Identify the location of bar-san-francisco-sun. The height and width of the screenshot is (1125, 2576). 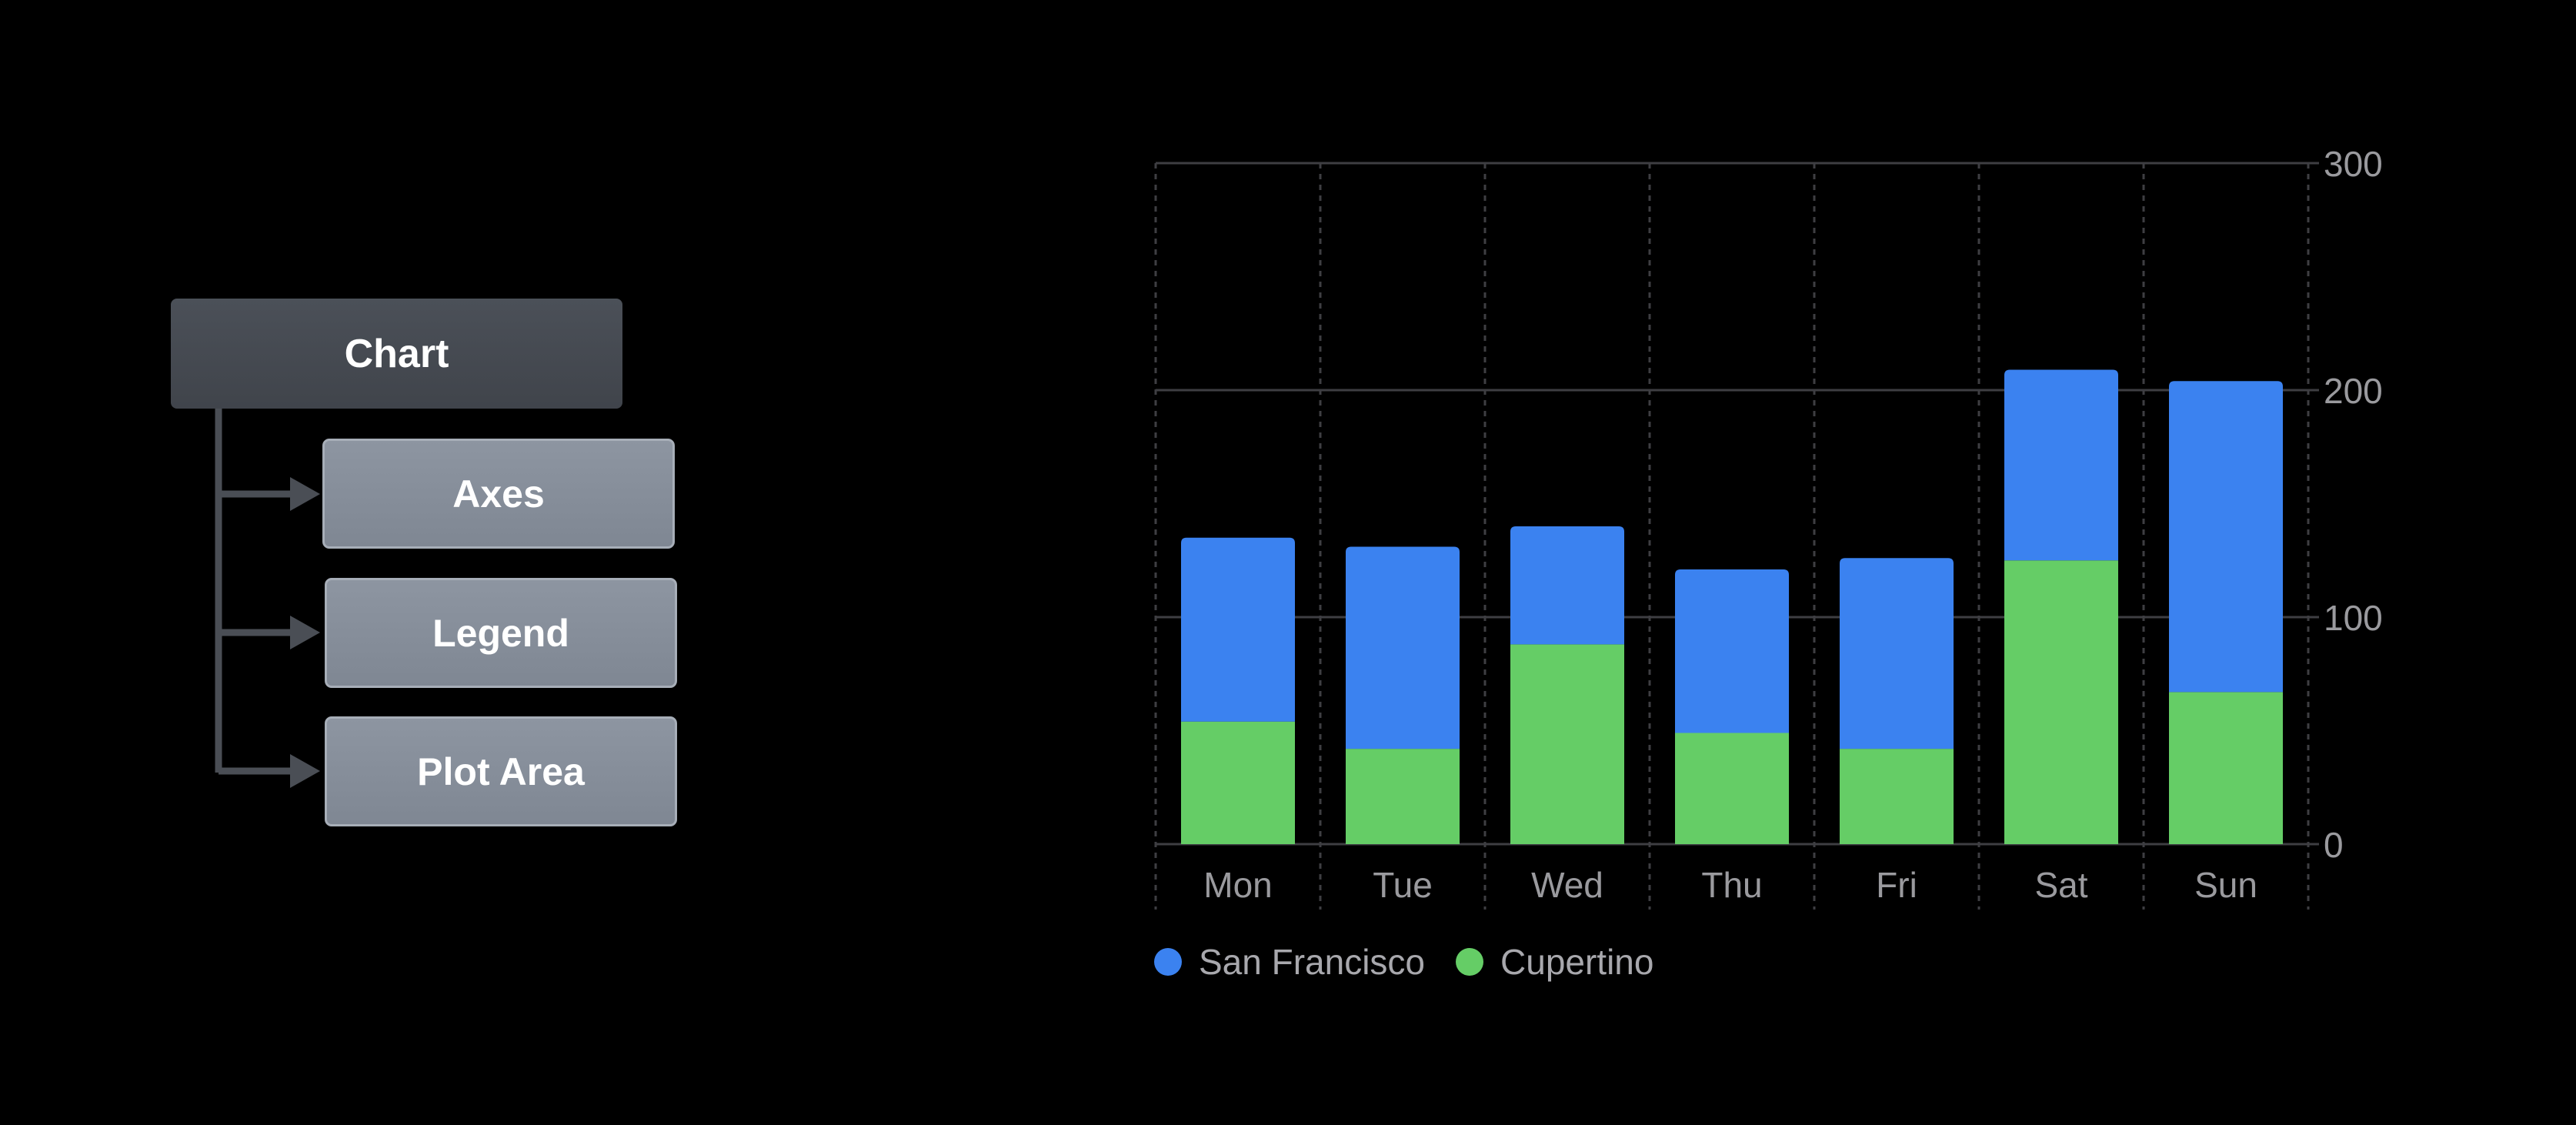
(2226, 537).